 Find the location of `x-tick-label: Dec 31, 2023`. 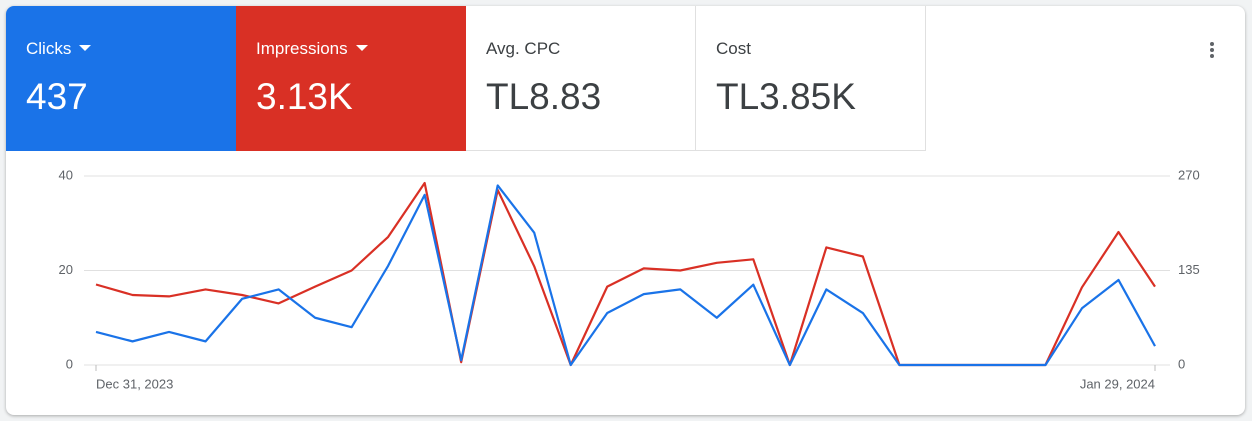

x-tick-label: Dec 31, 2023 is located at coordinates (134, 383).